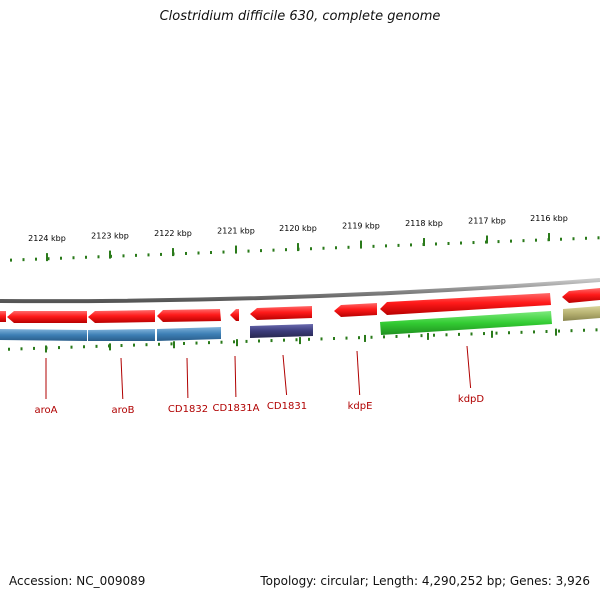  What do you see at coordinates (110, 236) in the screenshot?
I see `tick-label: 2123 kbp` at bounding box center [110, 236].